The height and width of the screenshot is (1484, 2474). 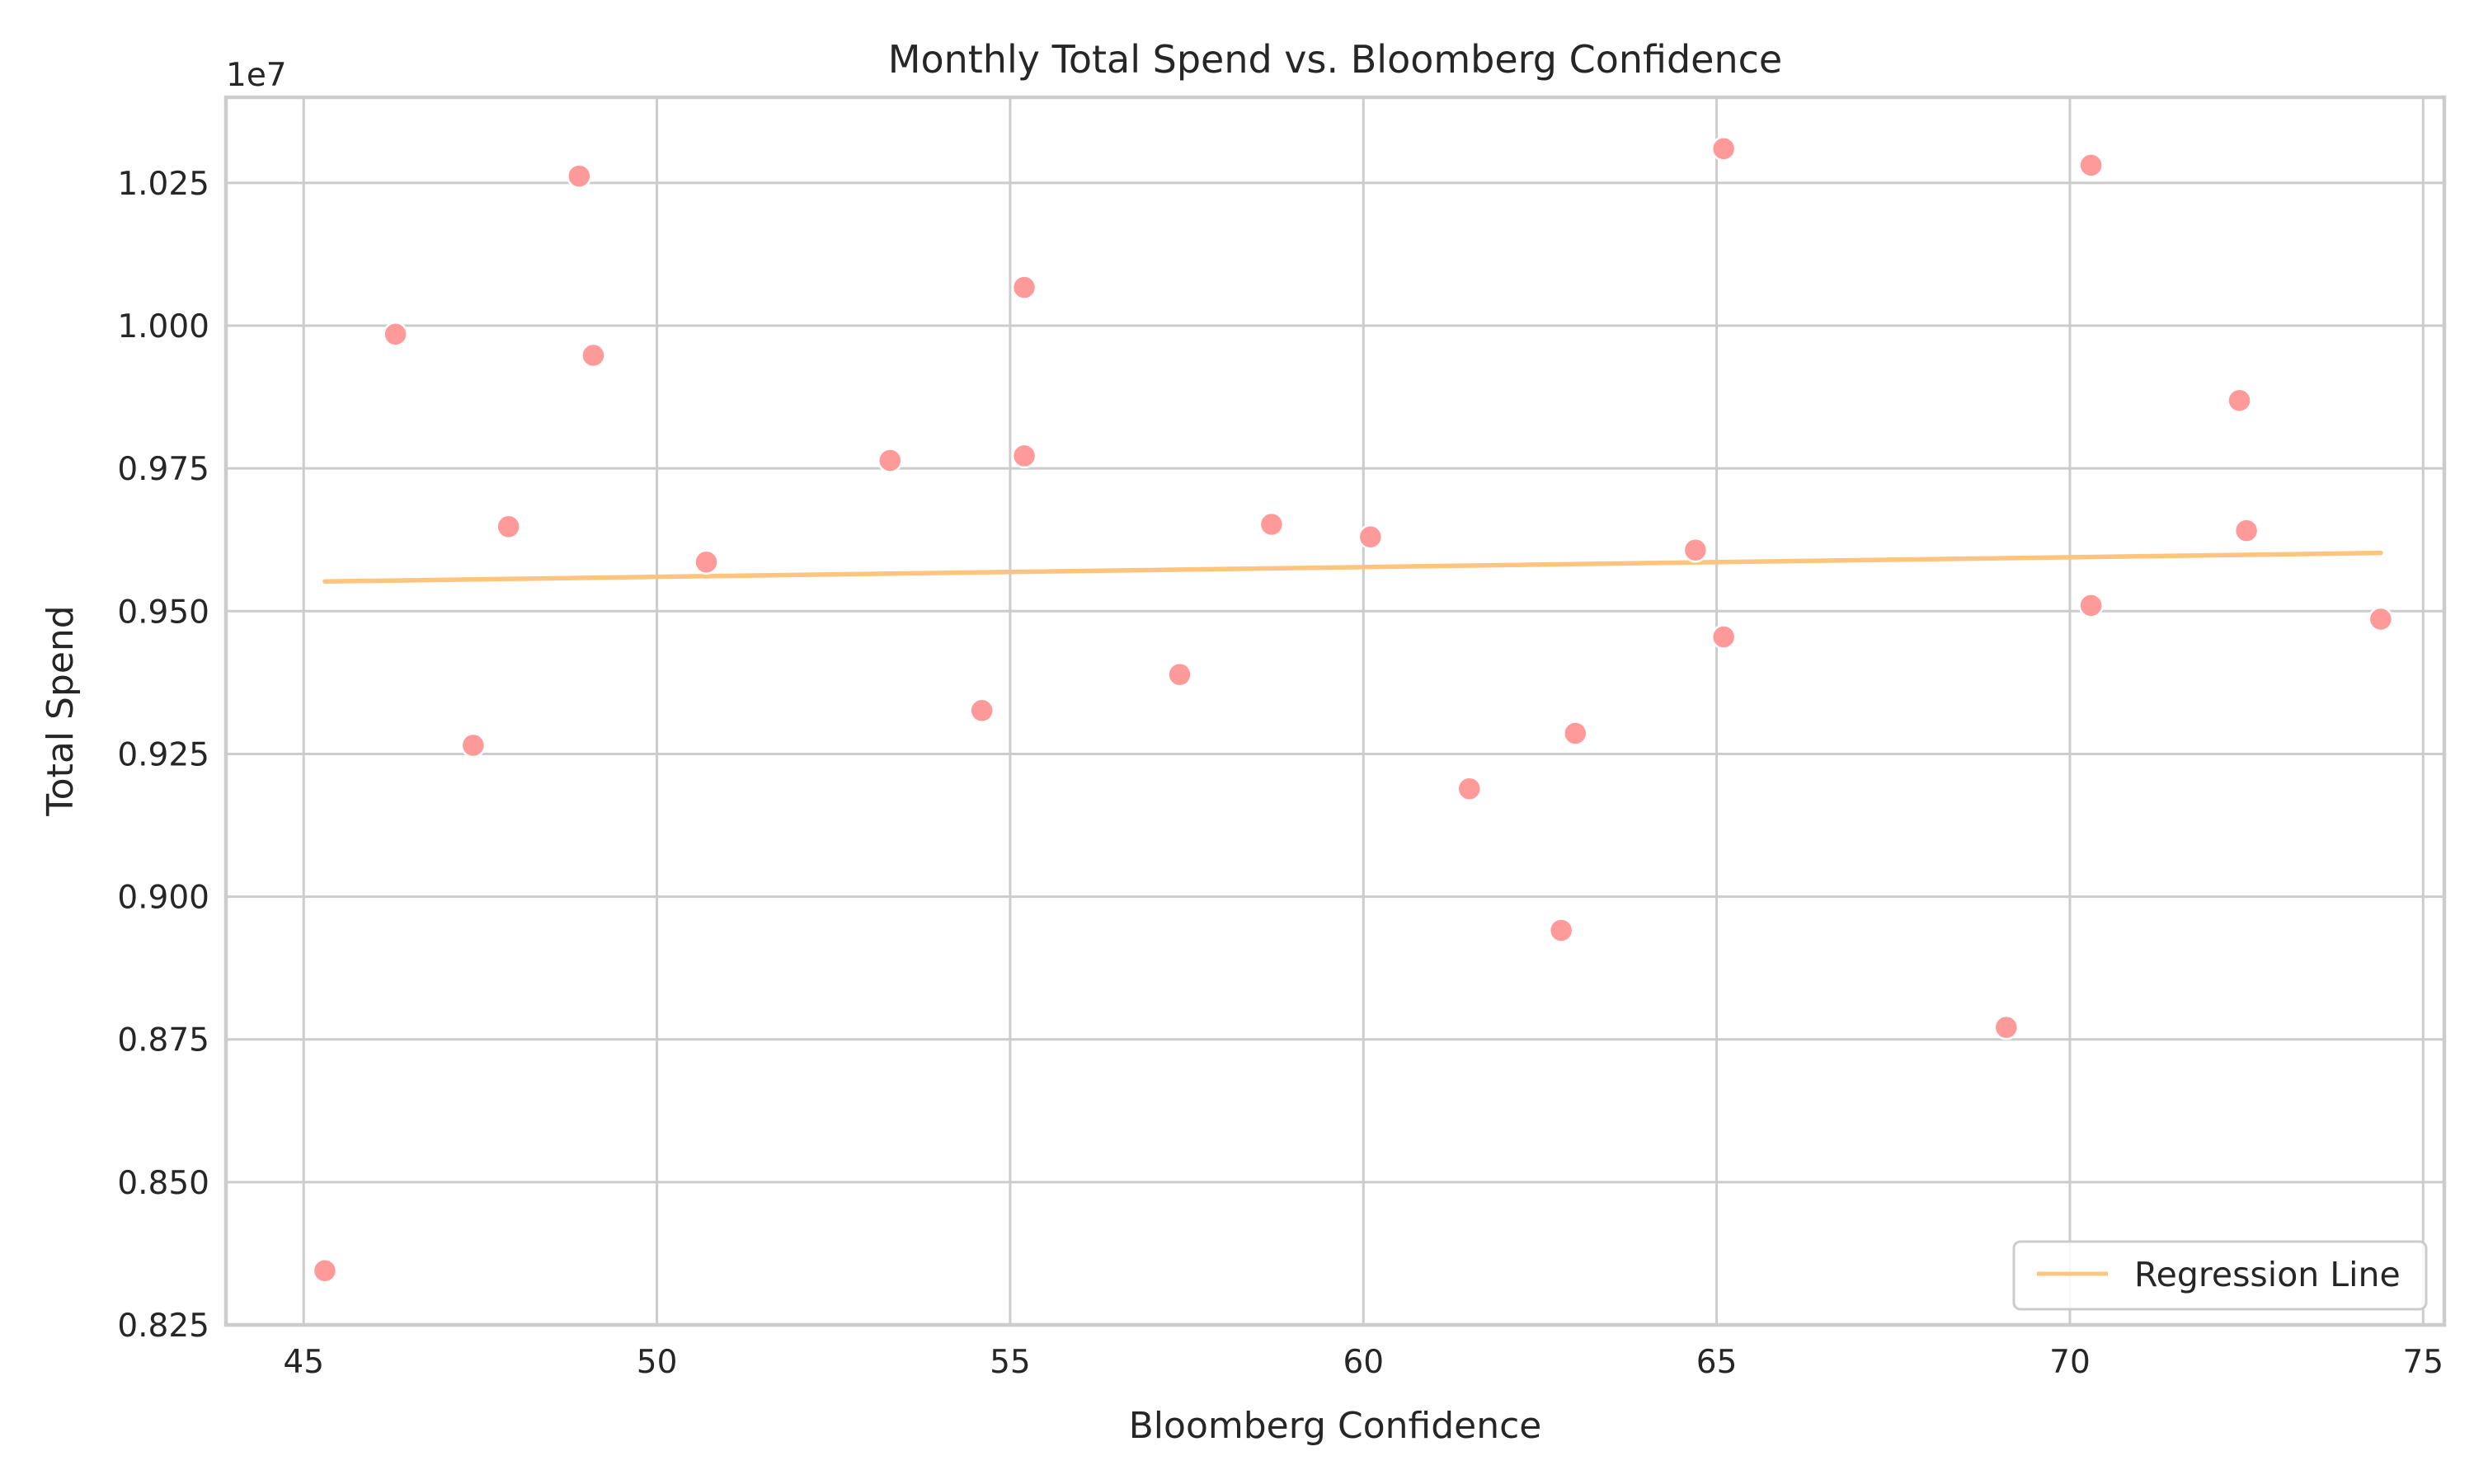 What do you see at coordinates (163, 1040) in the screenshot?
I see `y-tick-label: 0.875` at bounding box center [163, 1040].